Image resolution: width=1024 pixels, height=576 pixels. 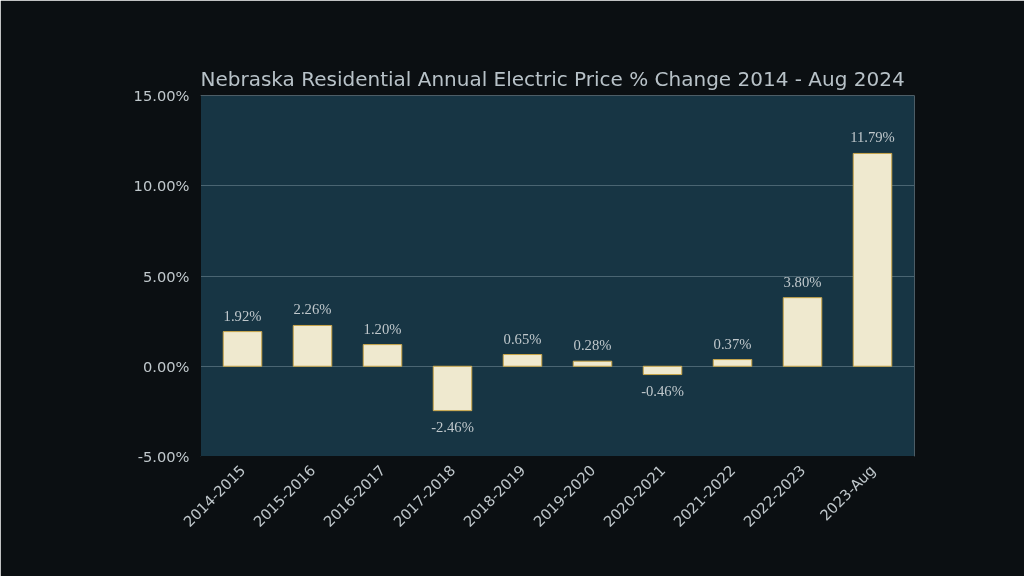 What do you see at coordinates (312, 309) in the screenshot?
I see `data-label: 2.26%` at bounding box center [312, 309].